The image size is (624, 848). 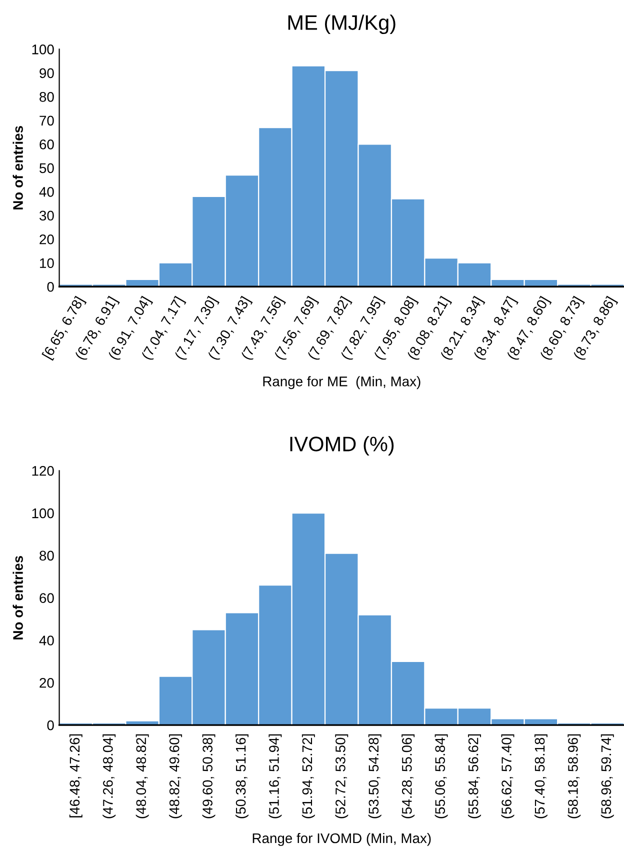 I want to click on x-tick-label: (58.18, 58.96], so click(x=574, y=776).